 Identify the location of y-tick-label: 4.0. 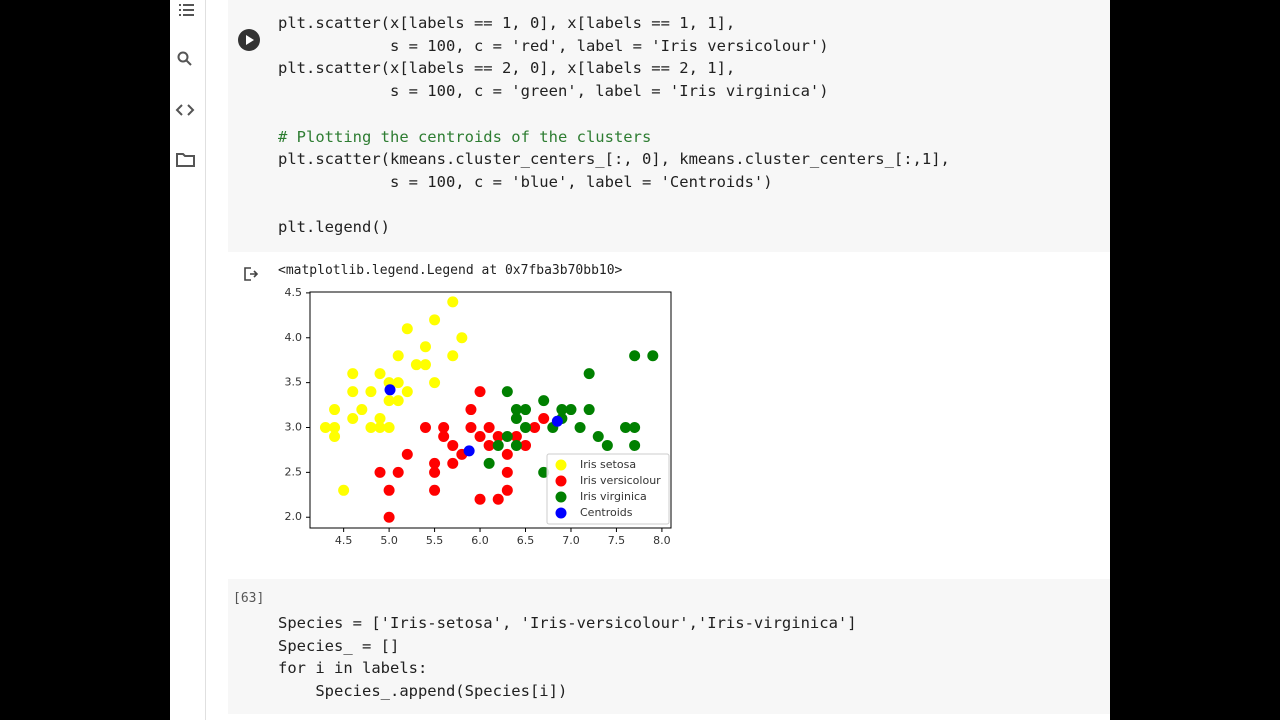
(294, 337).